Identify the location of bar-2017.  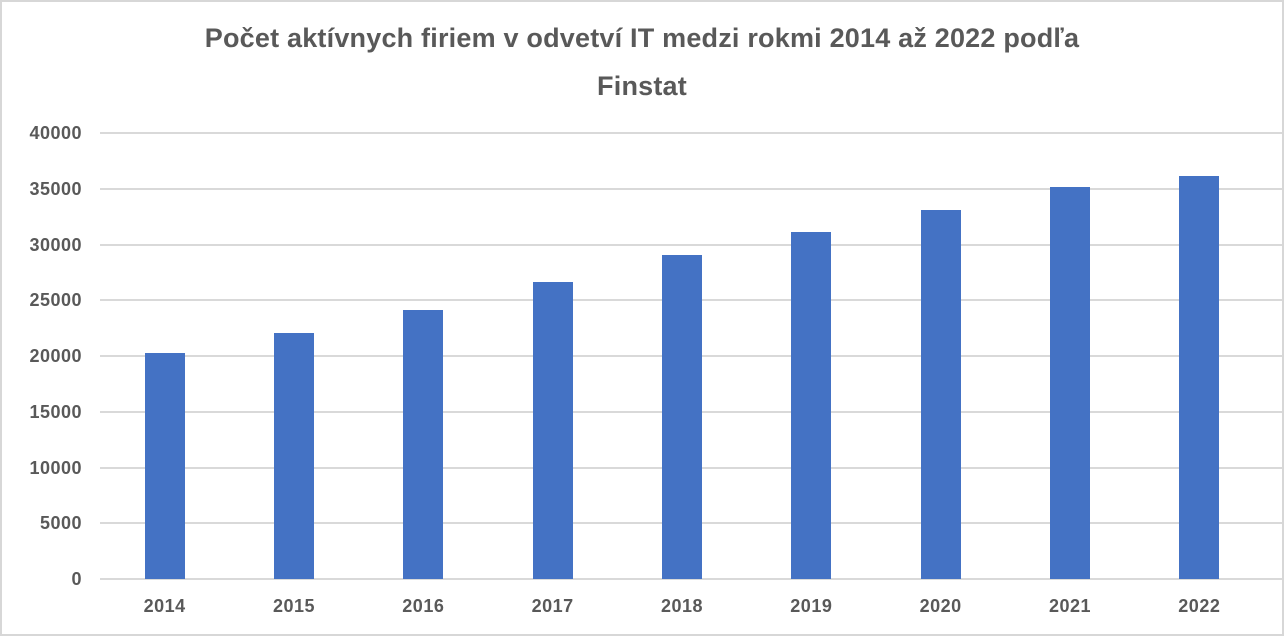
(552, 430).